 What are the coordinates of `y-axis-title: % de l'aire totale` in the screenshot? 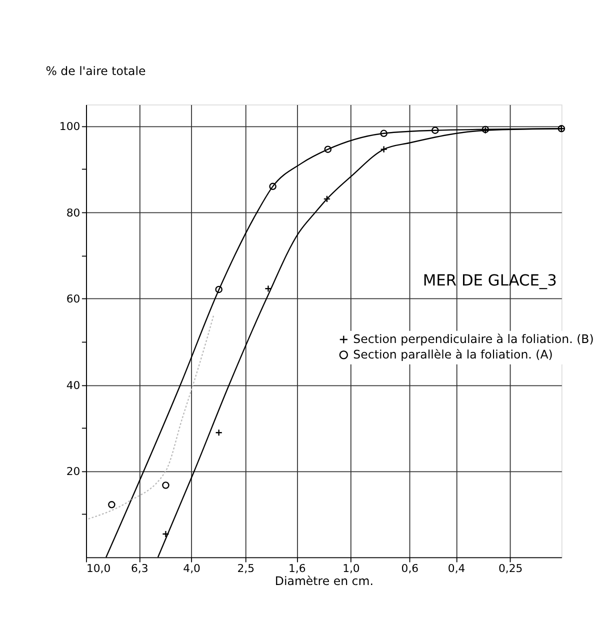 It's located at (96, 71).